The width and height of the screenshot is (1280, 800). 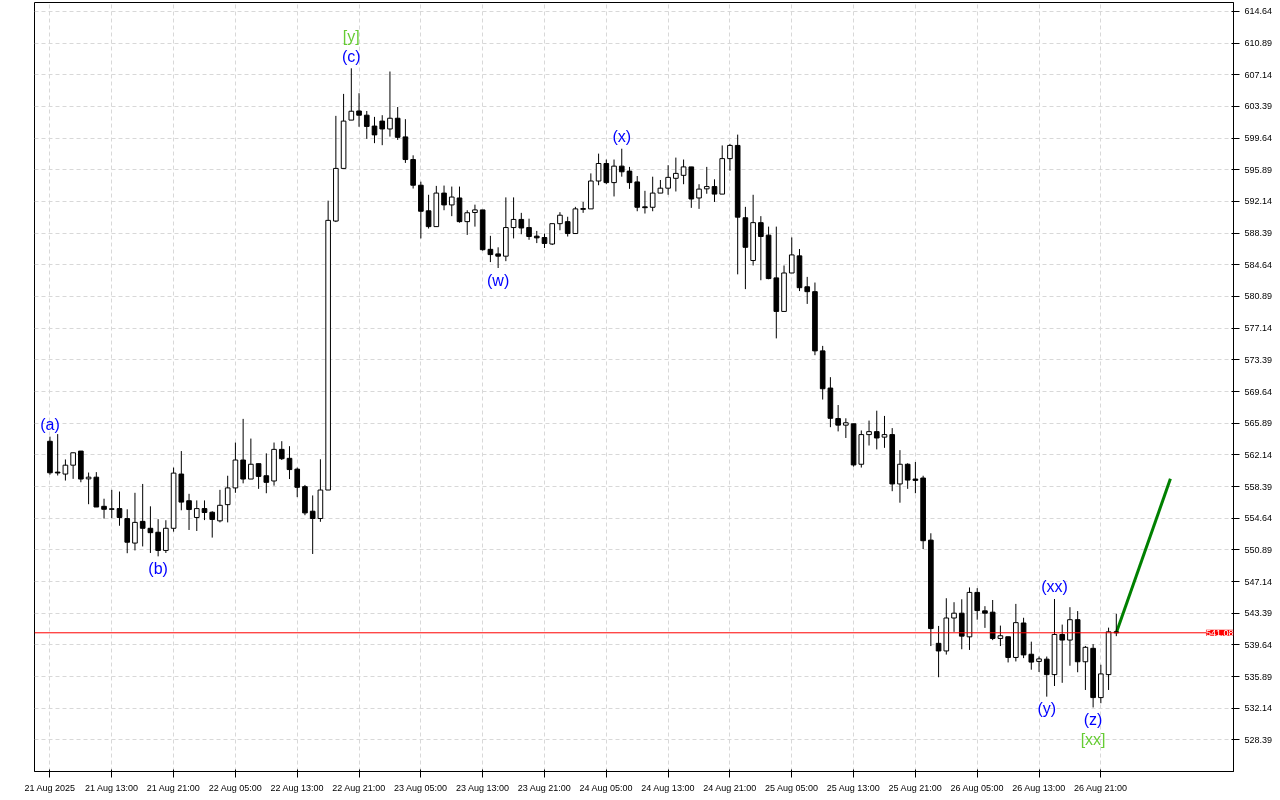 I want to click on y-tick-label: 595.89, so click(x=1258, y=169).